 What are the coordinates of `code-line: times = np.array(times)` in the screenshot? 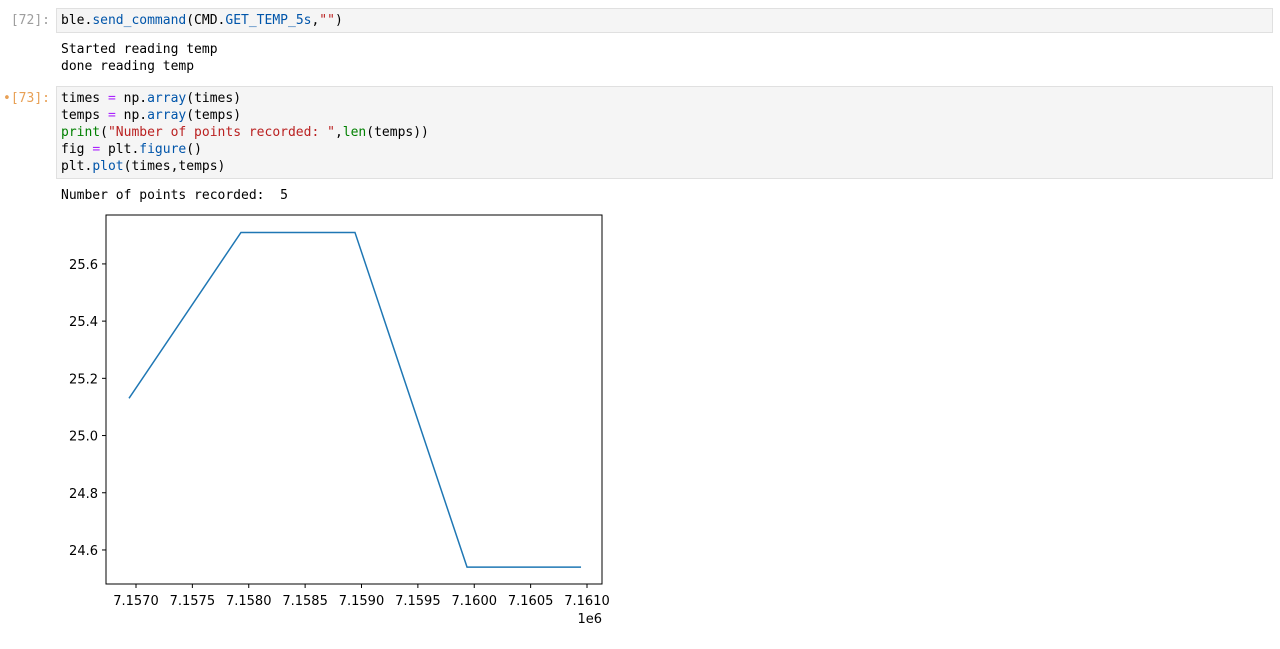 It's located at (664, 98).